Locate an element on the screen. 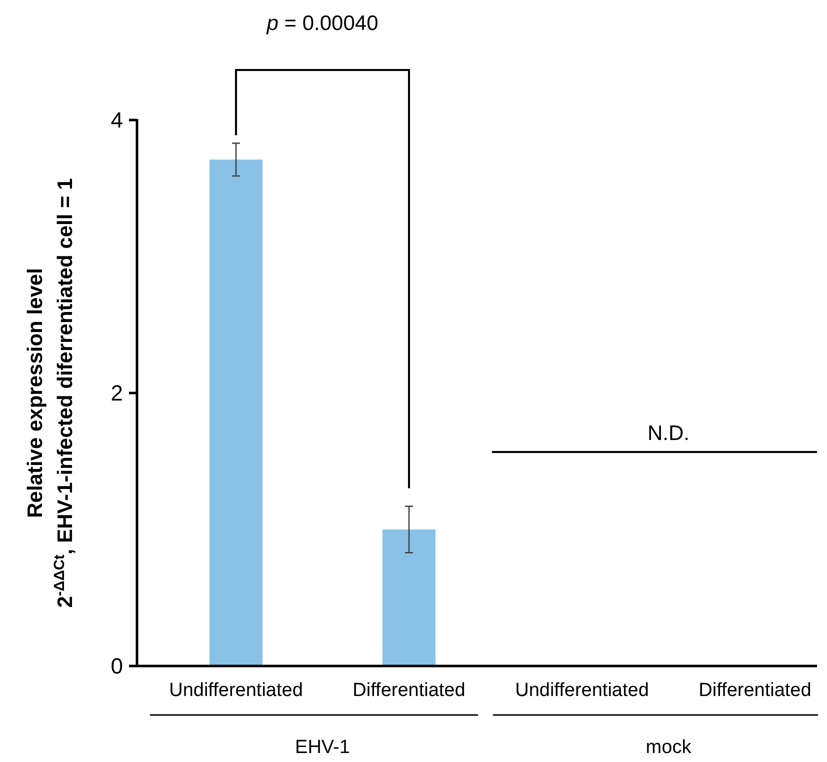 The height and width of the screenshot is (762, 827). text: EHV-1 is located at coordinates (322, 747).